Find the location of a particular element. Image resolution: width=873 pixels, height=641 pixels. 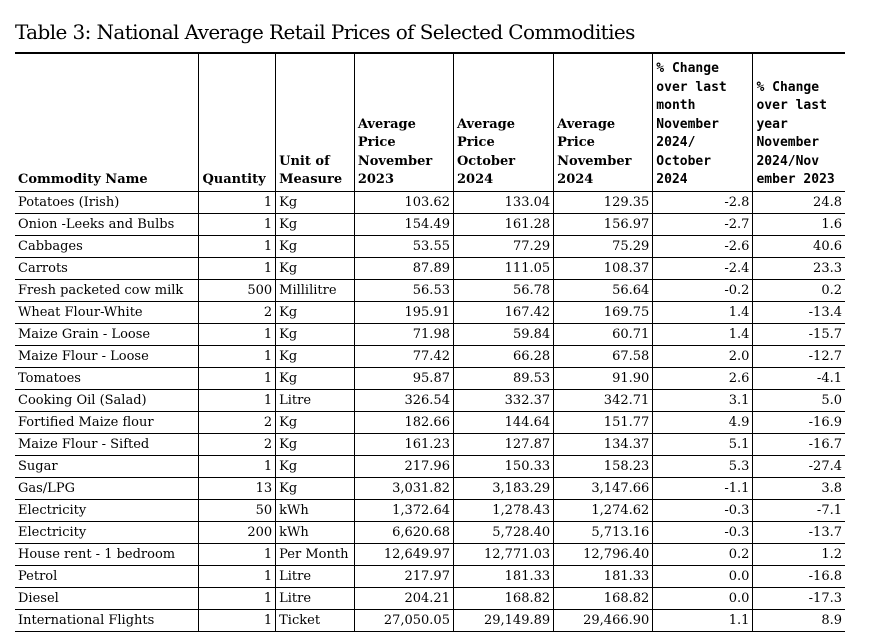

change-year-cell: -16.8 is located at coordinates (798, 576).